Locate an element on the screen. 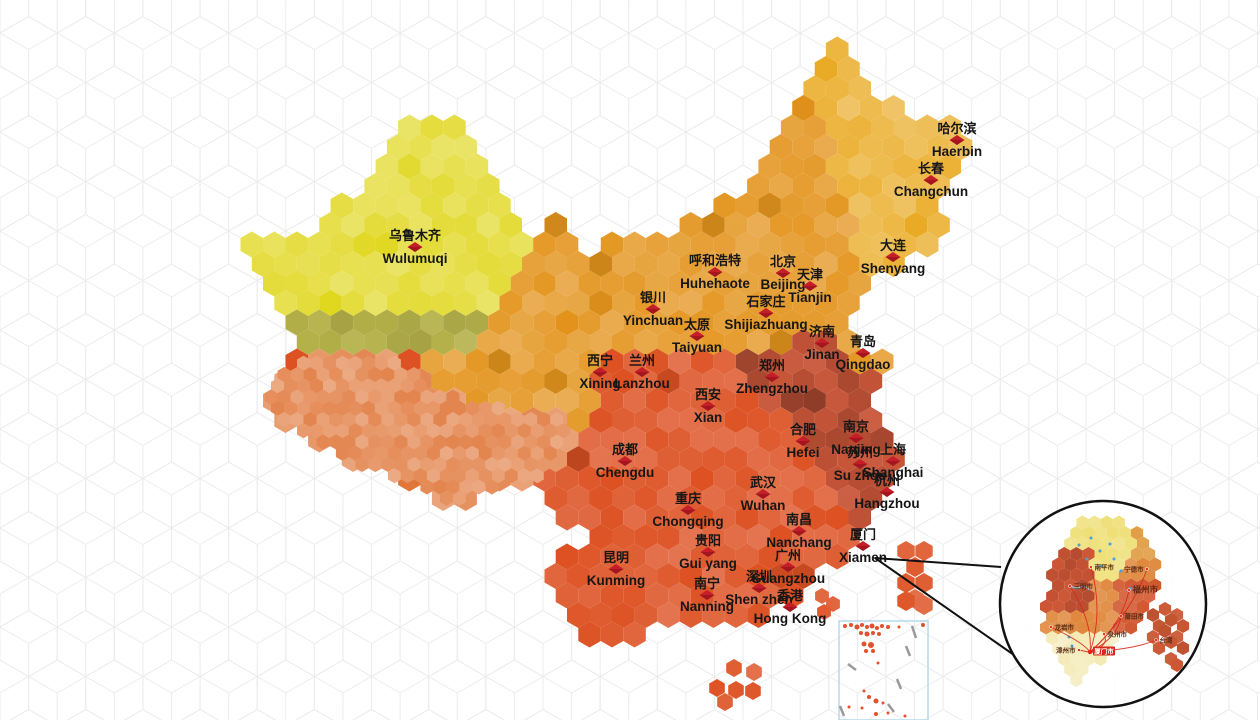 The width and height of the screenshot is (1260, 720). city-yinchuan: 银川 Yinchuan is located at coordinates (653, 309).